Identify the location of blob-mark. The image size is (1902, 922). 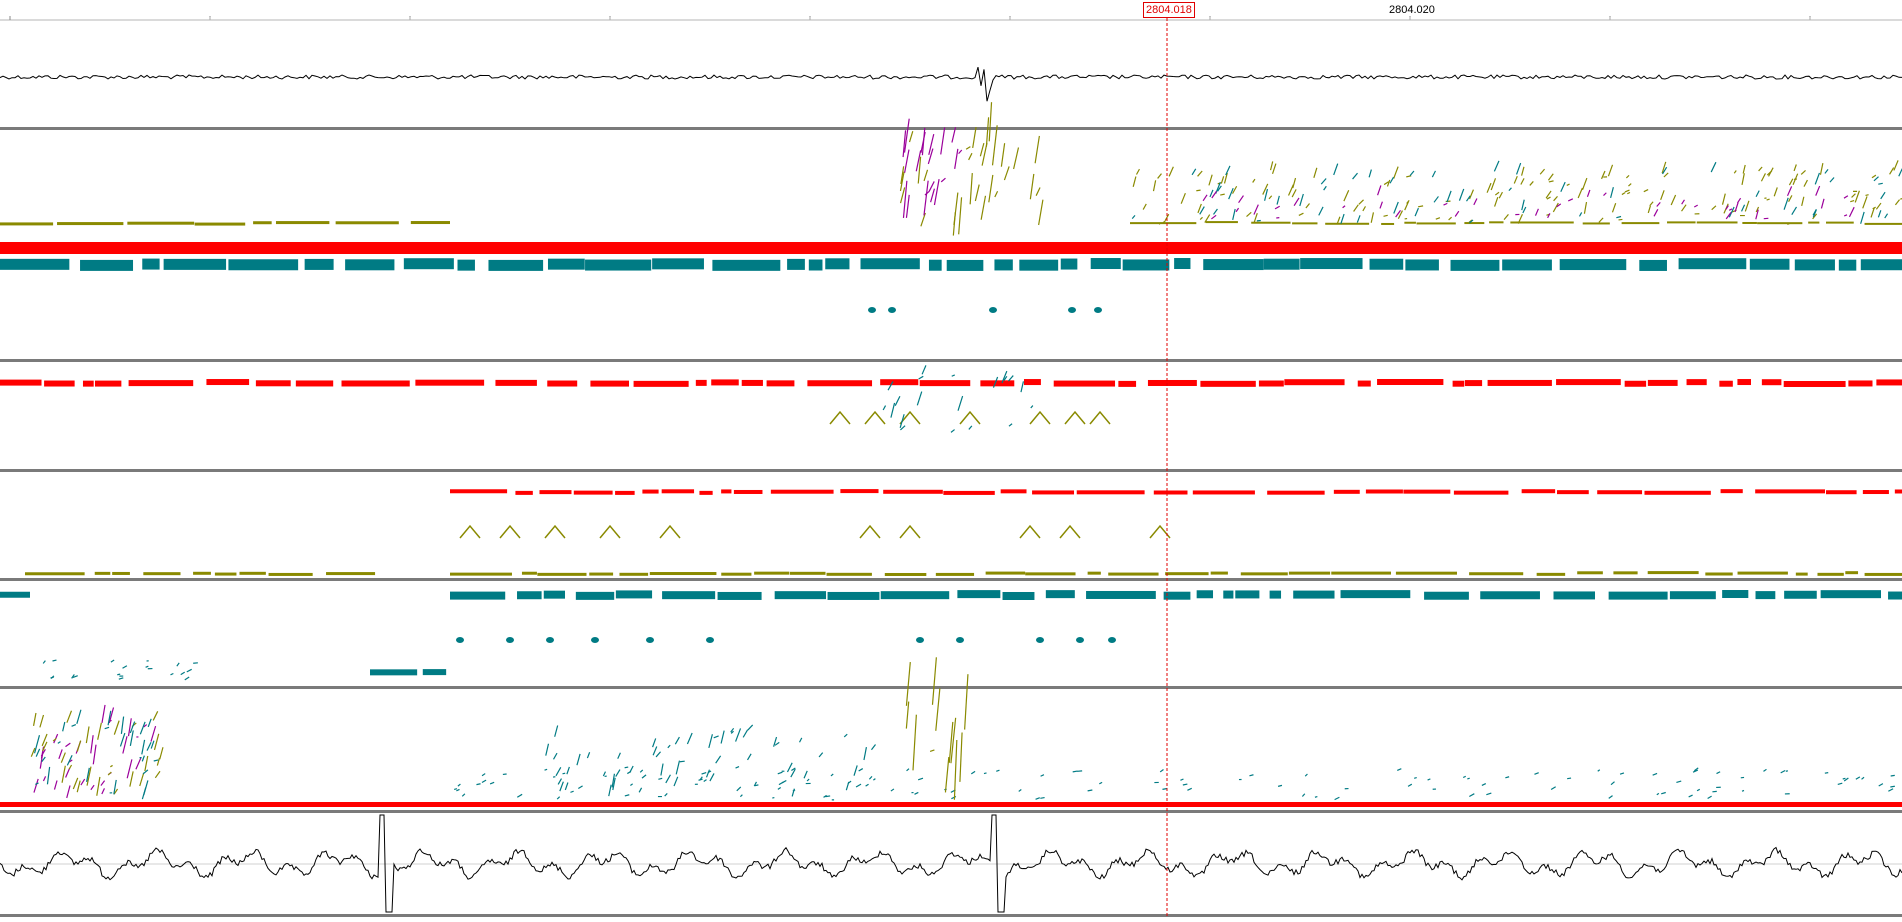
(460, 640).